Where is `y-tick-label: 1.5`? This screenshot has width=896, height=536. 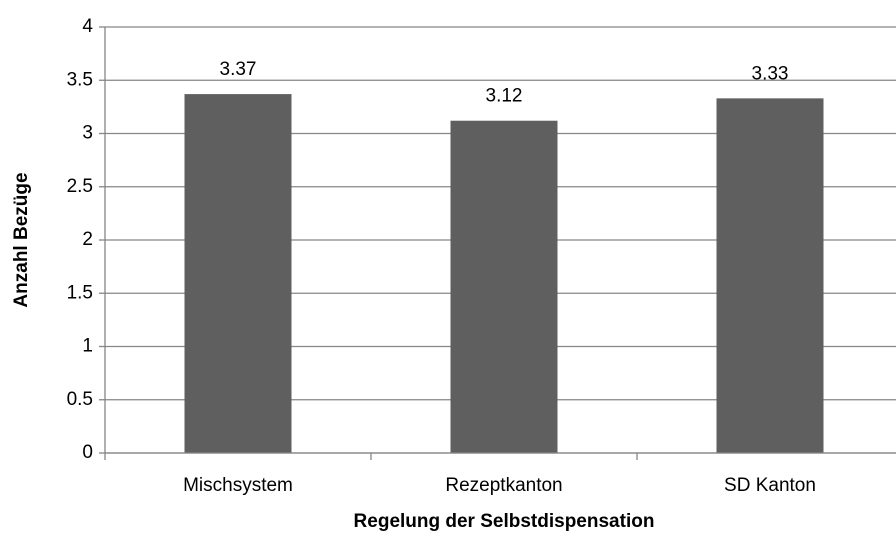 y-tick-label: 1.5 is located at coordinates (80, 292).